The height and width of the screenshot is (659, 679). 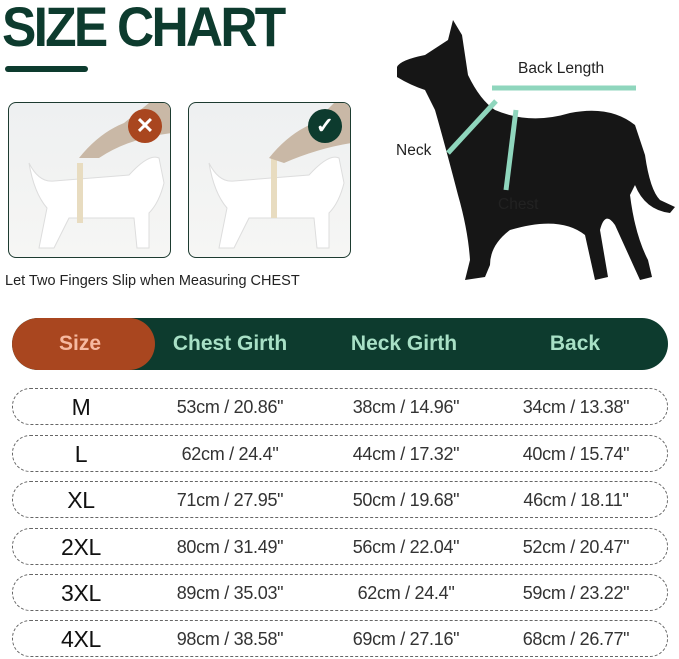 What do you see at coordinates (406, 639) in the screenshot?
I see `neck-girth-cell: 69cm / 27.16"` at bounding box center [406, 639].